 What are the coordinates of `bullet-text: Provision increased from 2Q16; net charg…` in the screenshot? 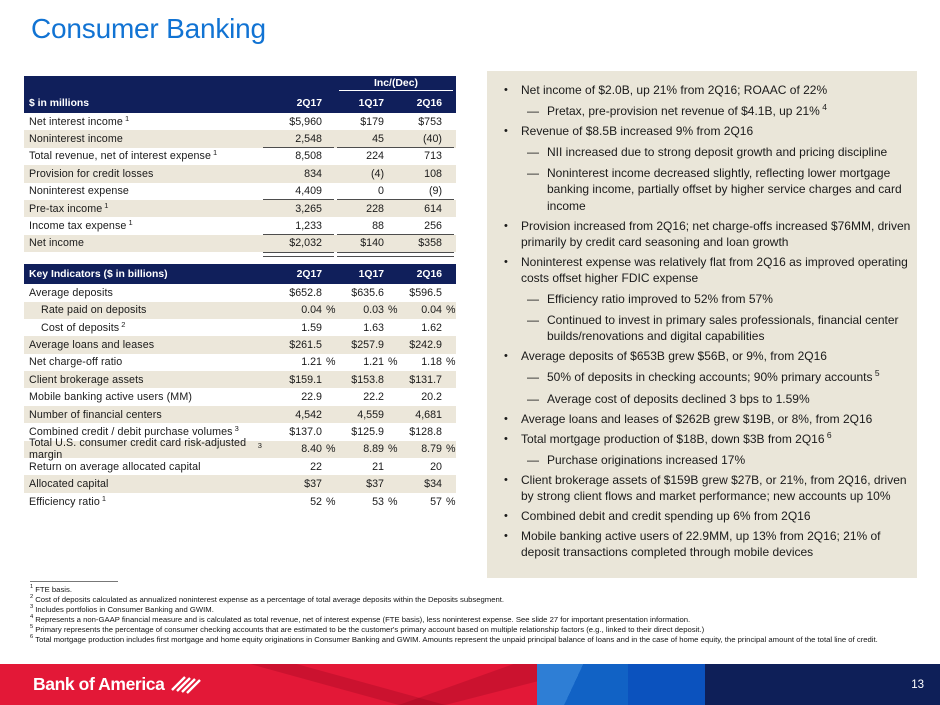 It's located at (716, 233).